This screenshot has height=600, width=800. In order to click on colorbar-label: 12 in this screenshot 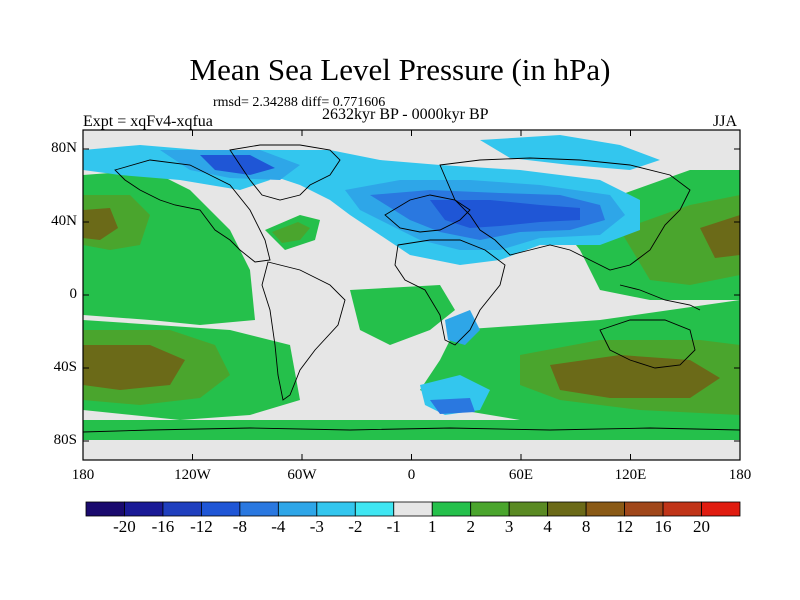, I will do `click(625, 526)`.